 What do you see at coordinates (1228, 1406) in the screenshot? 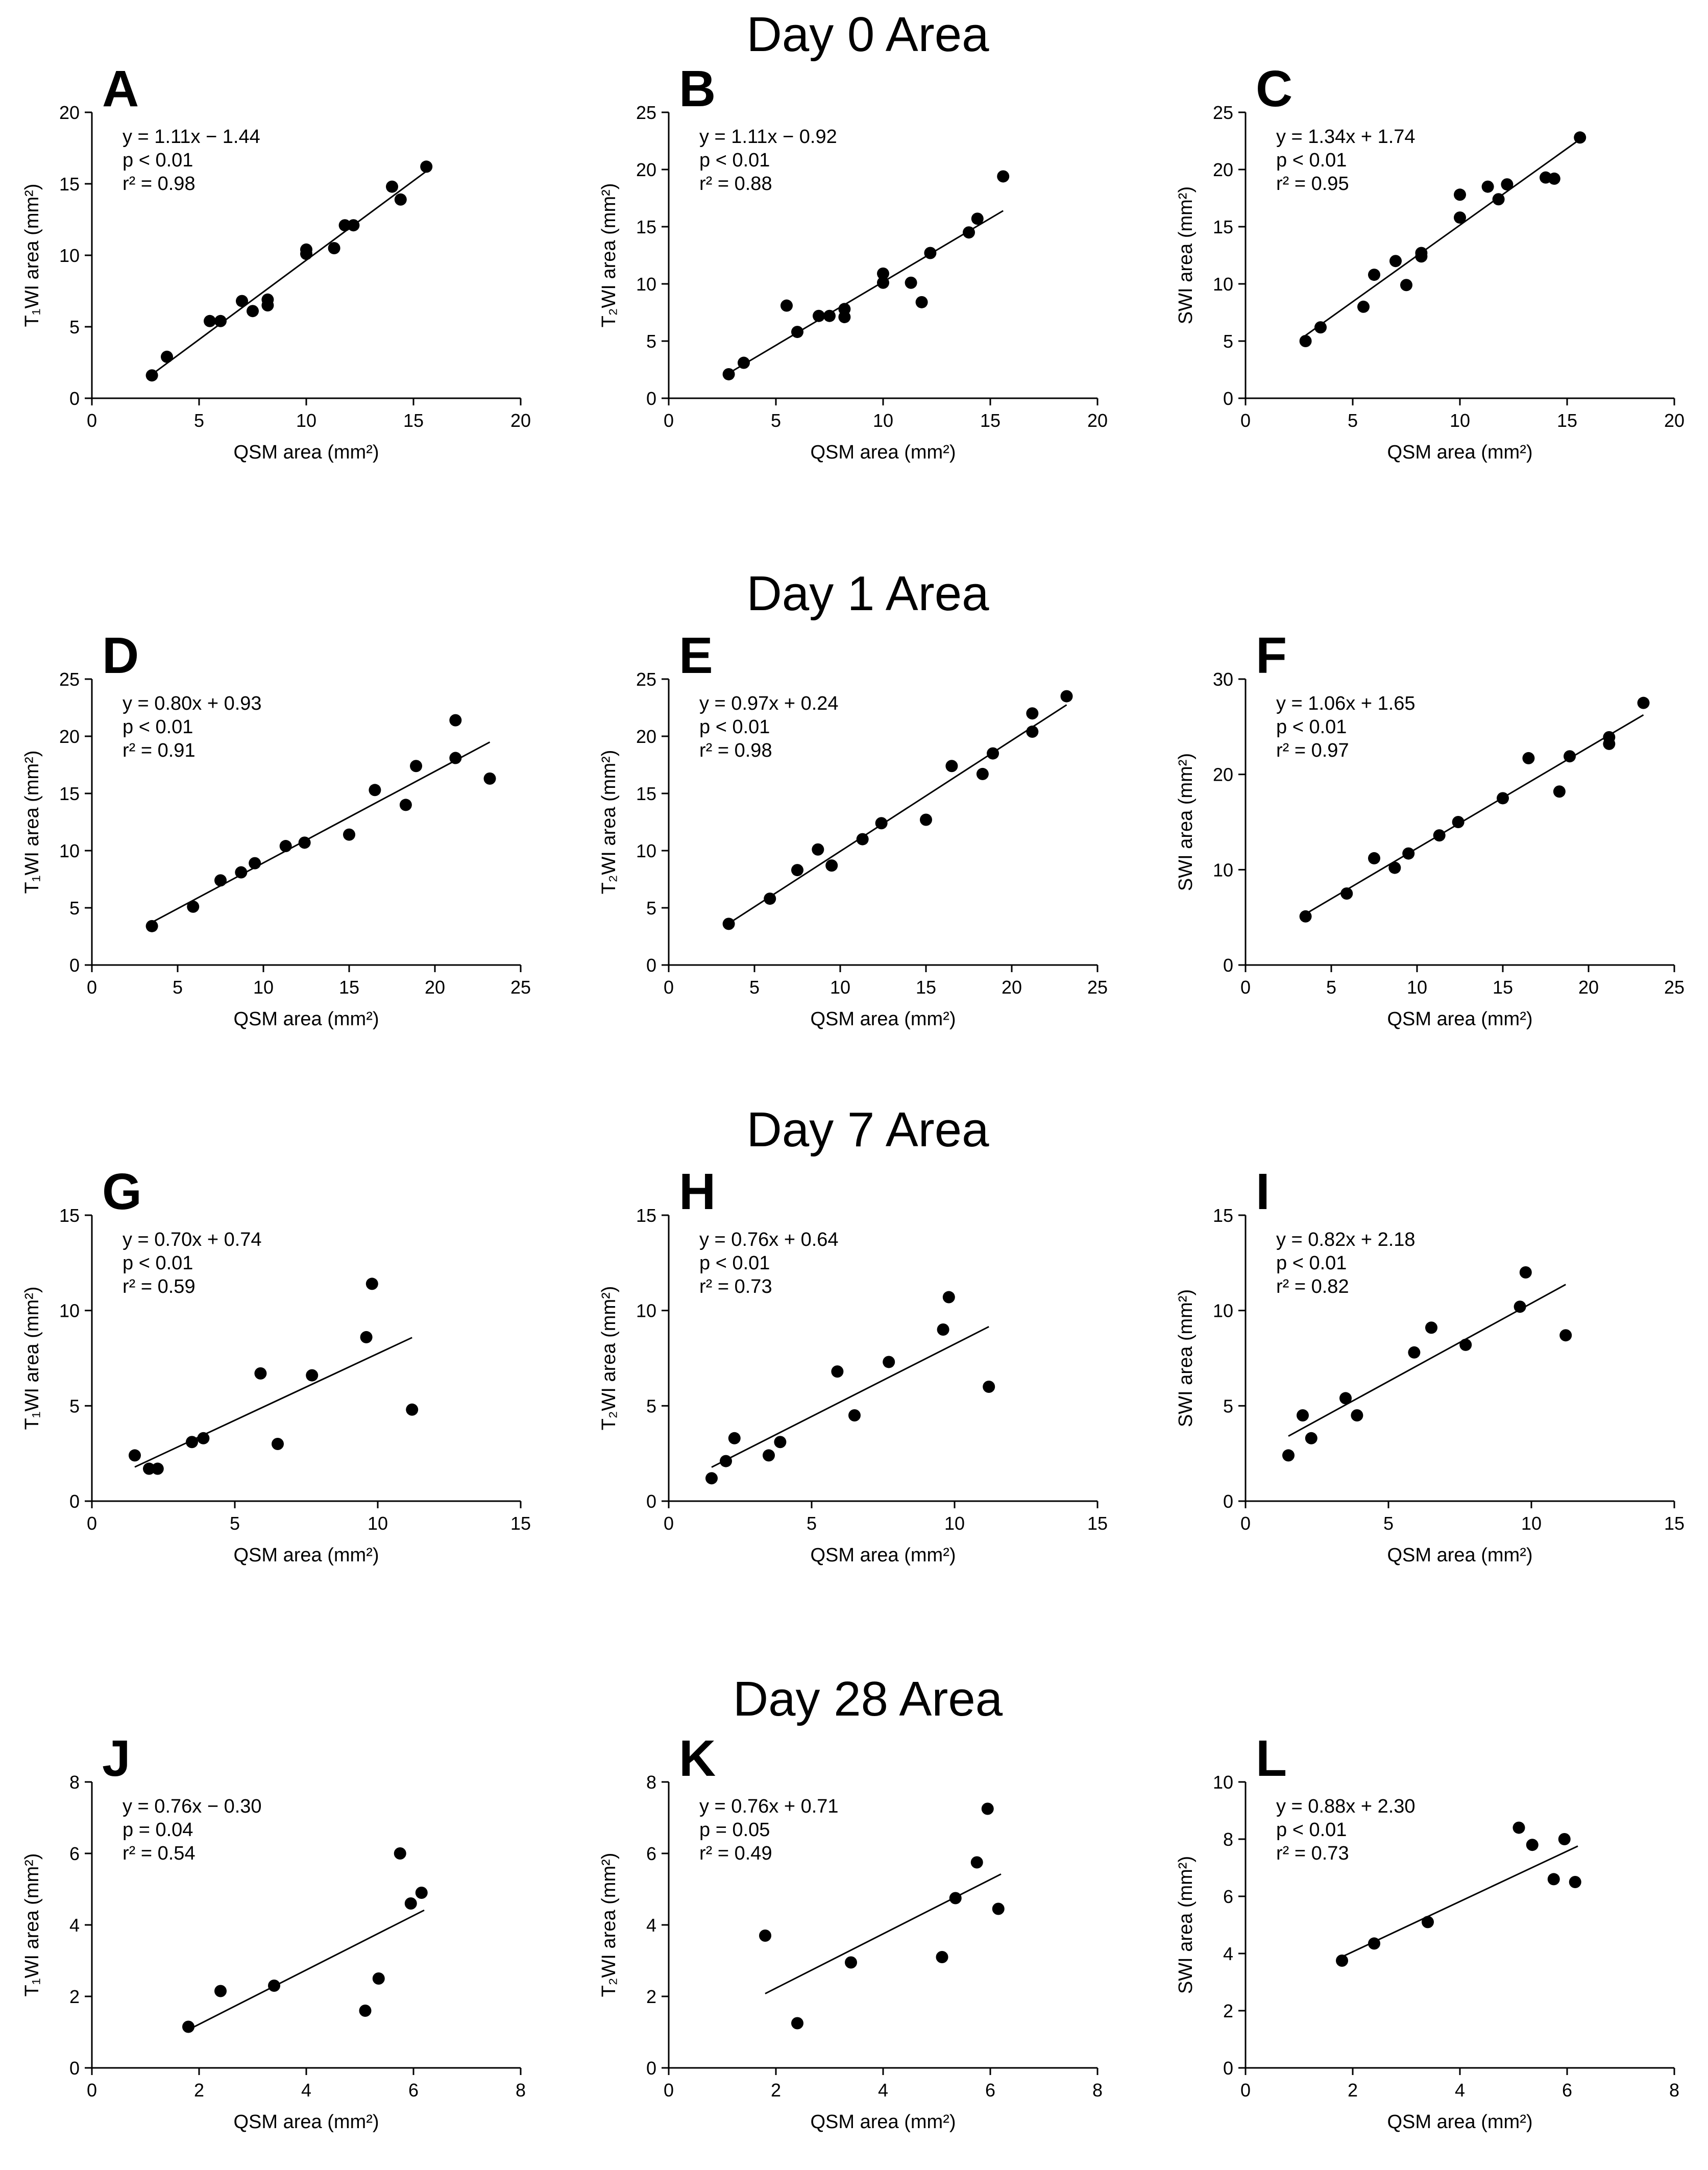
I see `y-tick-label: 5` at bounding box center [1228, 1406].